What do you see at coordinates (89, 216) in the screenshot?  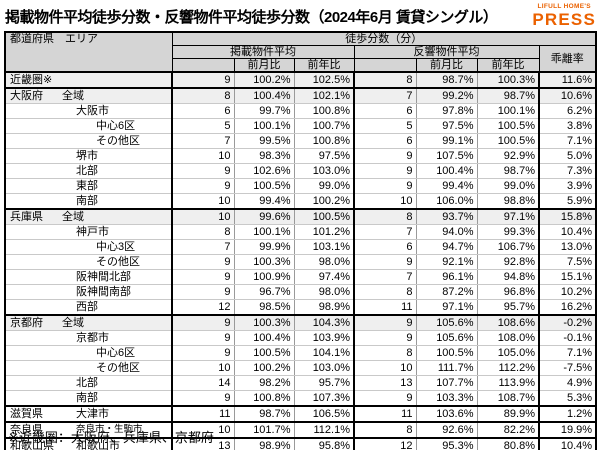 I see `row-label: 兵庫県 全域` at bounding box center [89, 216].